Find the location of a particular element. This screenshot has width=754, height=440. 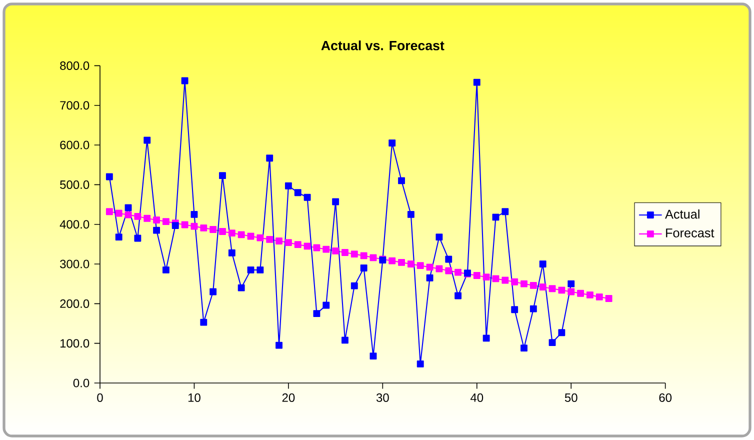

y-tick-label: 0.0 is located at coordinates (81, 383).